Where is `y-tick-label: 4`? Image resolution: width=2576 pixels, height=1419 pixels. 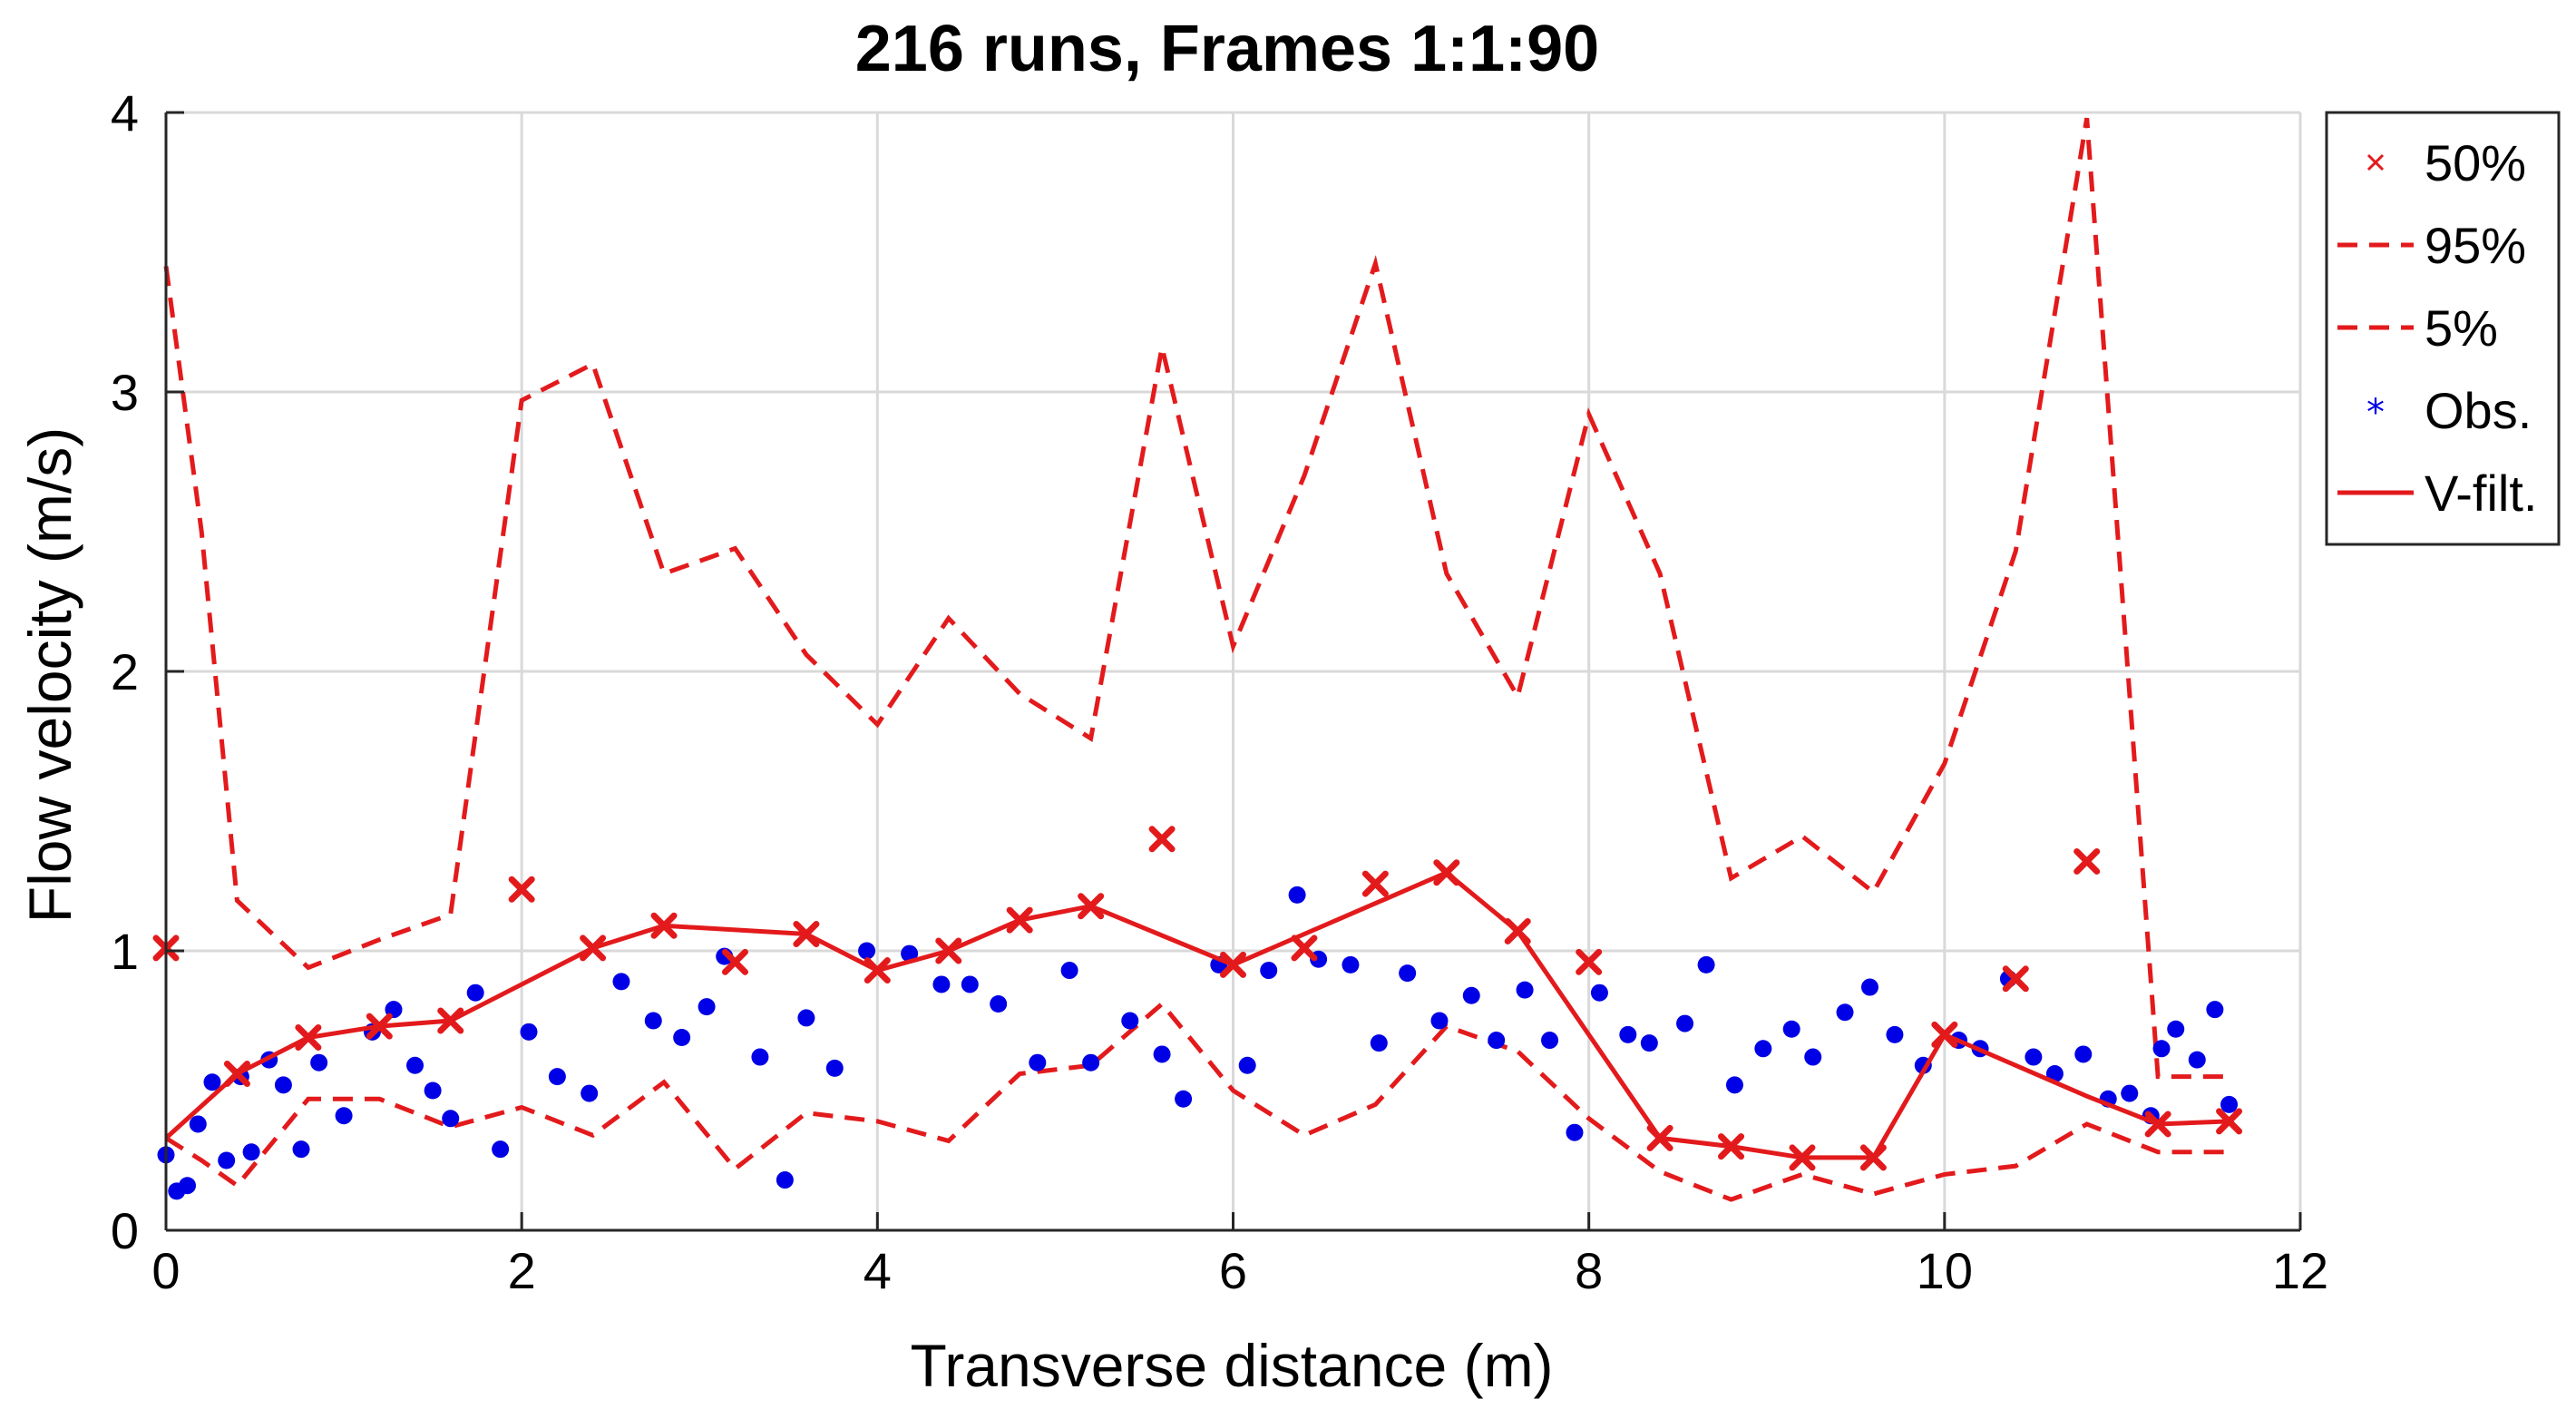 y-tick-label: 4 is located at coordinates (125, 113).